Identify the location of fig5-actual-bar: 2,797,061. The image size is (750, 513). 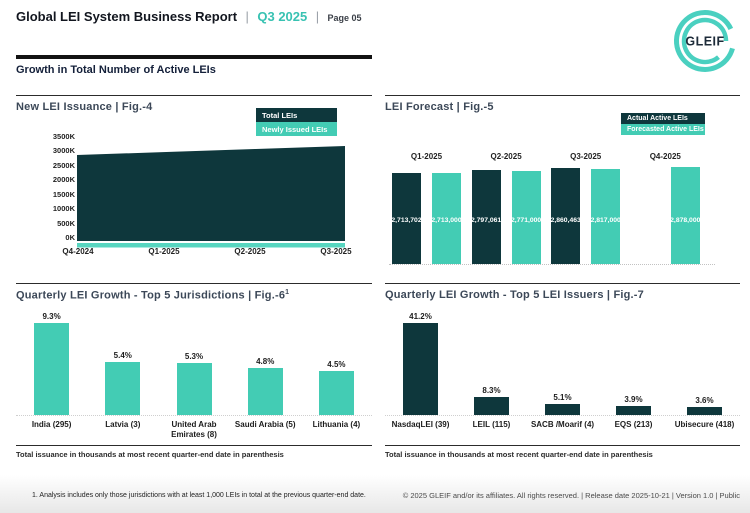
(486, 216).